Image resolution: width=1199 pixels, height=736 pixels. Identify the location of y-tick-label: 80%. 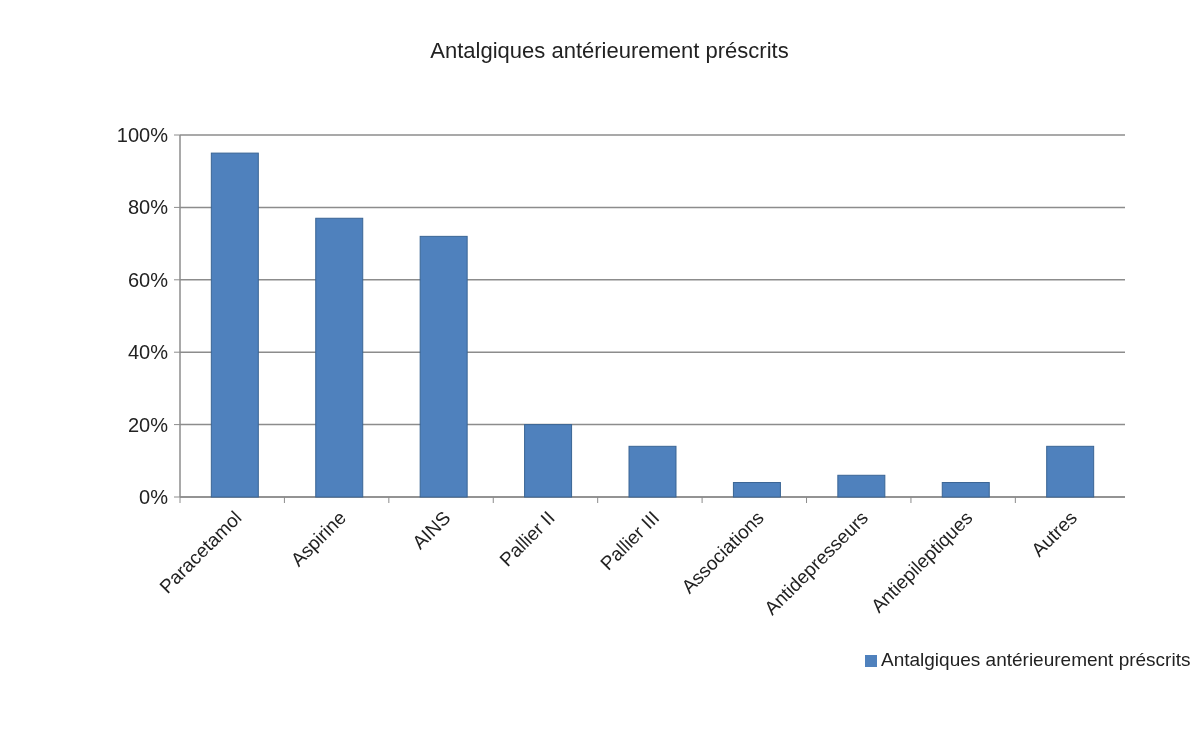
(148, 207).